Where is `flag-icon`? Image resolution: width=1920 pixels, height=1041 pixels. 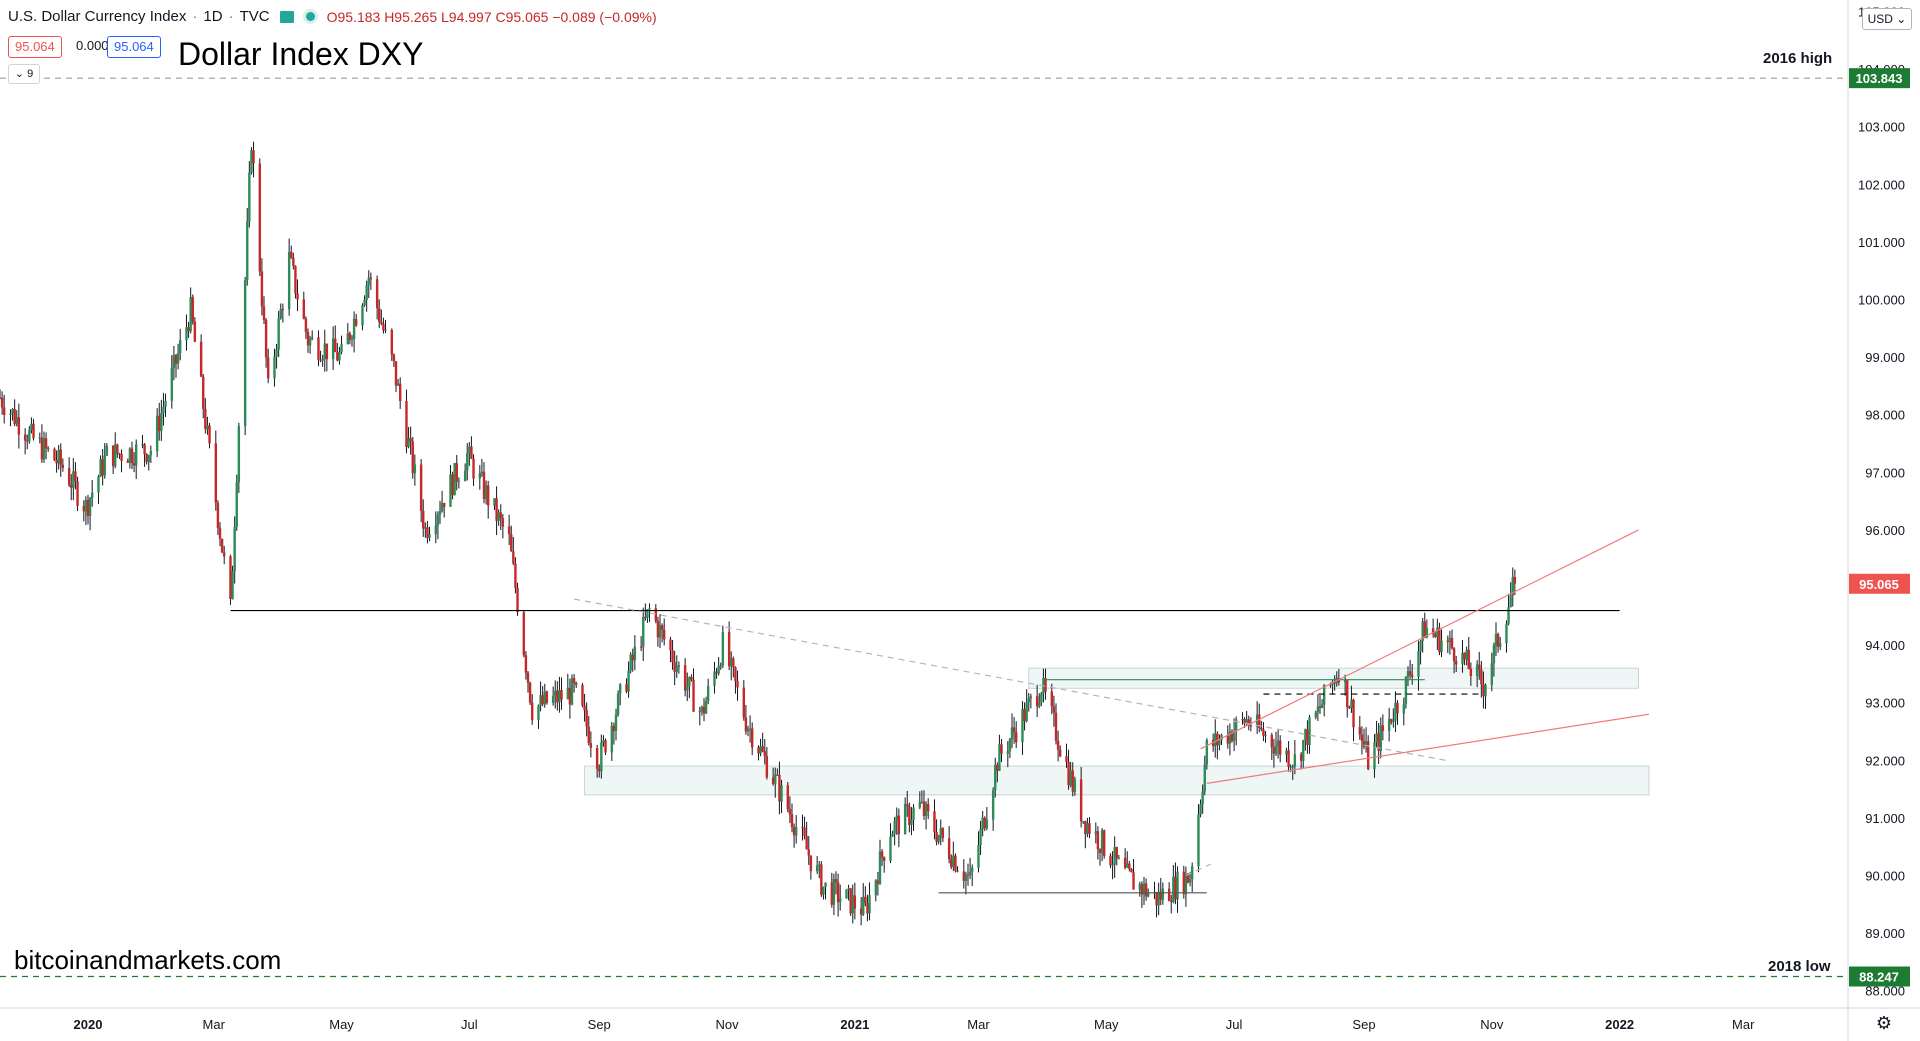
flag-icon is located at coordinates (286, 16).